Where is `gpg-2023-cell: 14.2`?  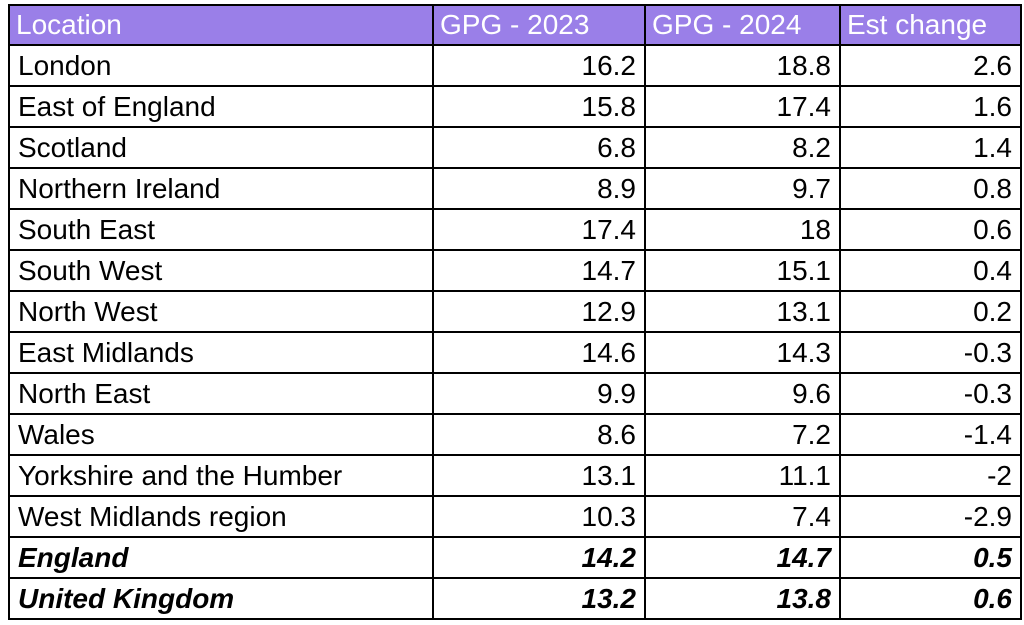 gpg-2023-cell: 14.2 is located at coordinates (539, 557).